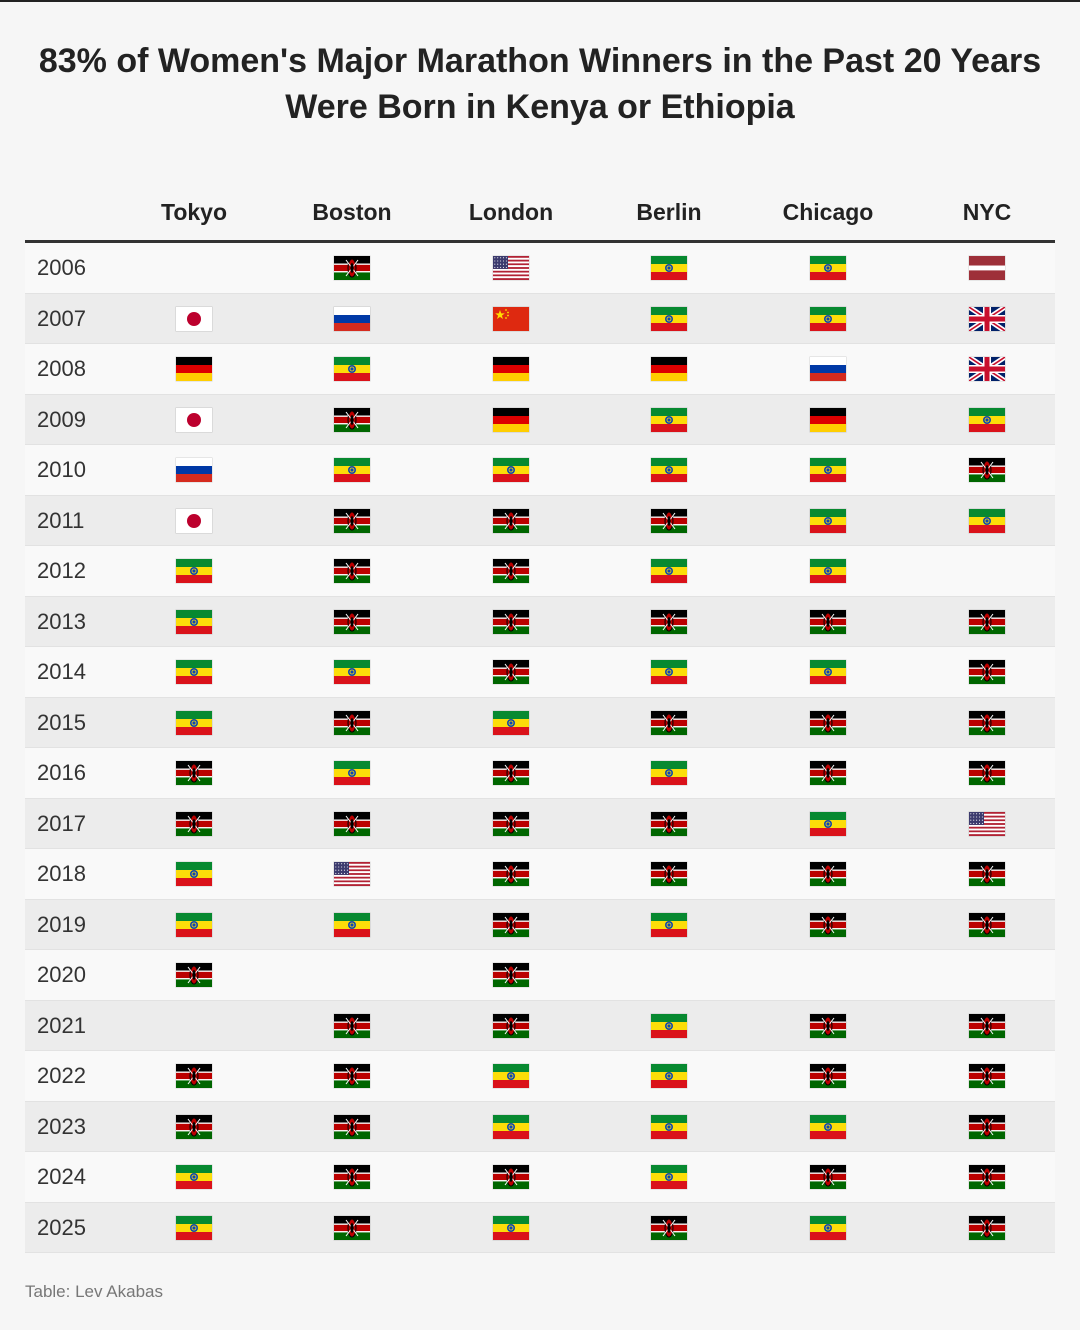 The width and height of the screenshot is (1080, 1330). I want to click on china-flag-icon, so click(511, 318).